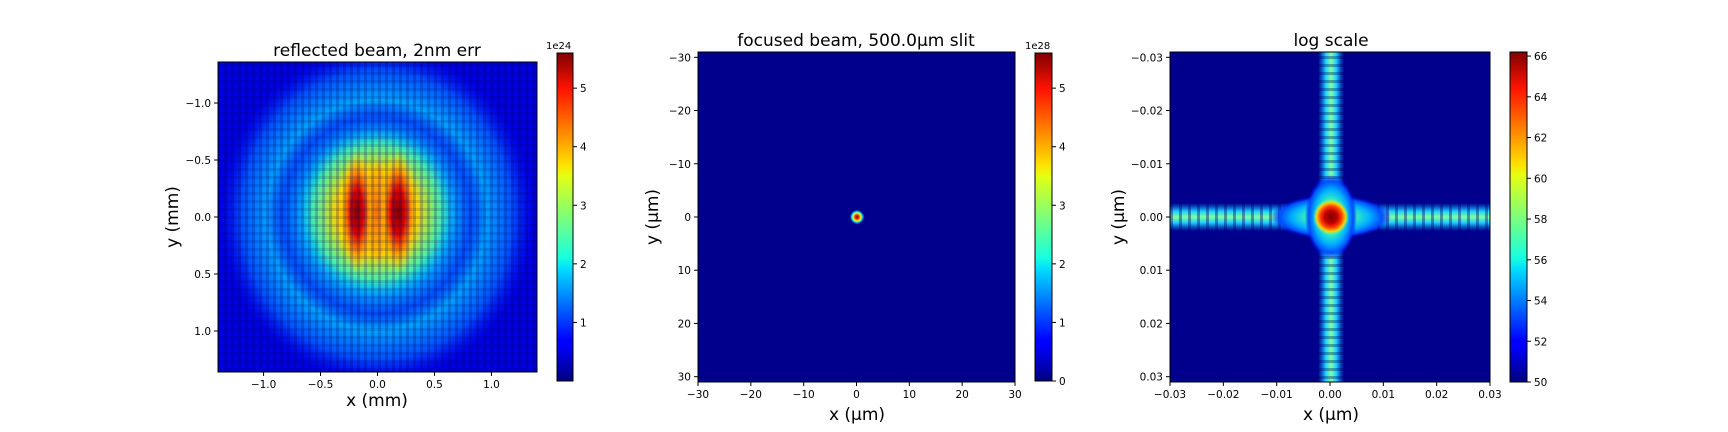 The width and height of the screenshot is (1728, 432). What do you see at coordinates (1037, 46) in the screenshot?
I see `colorbar-exponent: 1e28` at bounding box center [1037, 46].